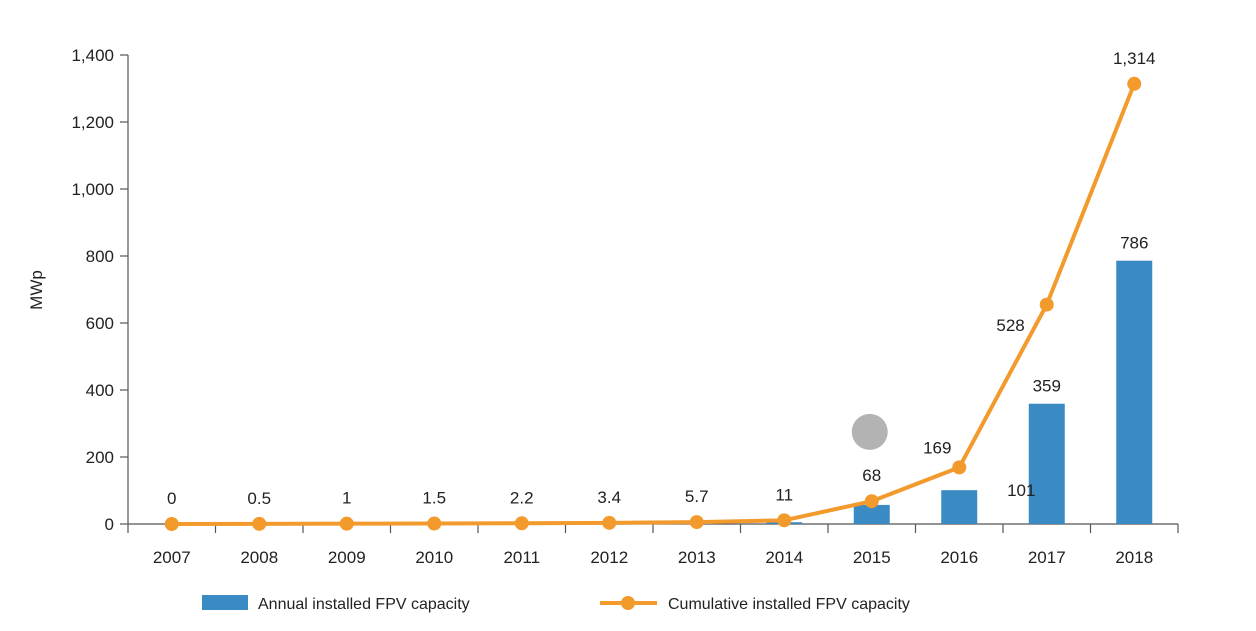  What do you see at coordinates (259, 557) in the screenshot?
I see `x-tick-label: 2008` at bounding box center [259, 557].